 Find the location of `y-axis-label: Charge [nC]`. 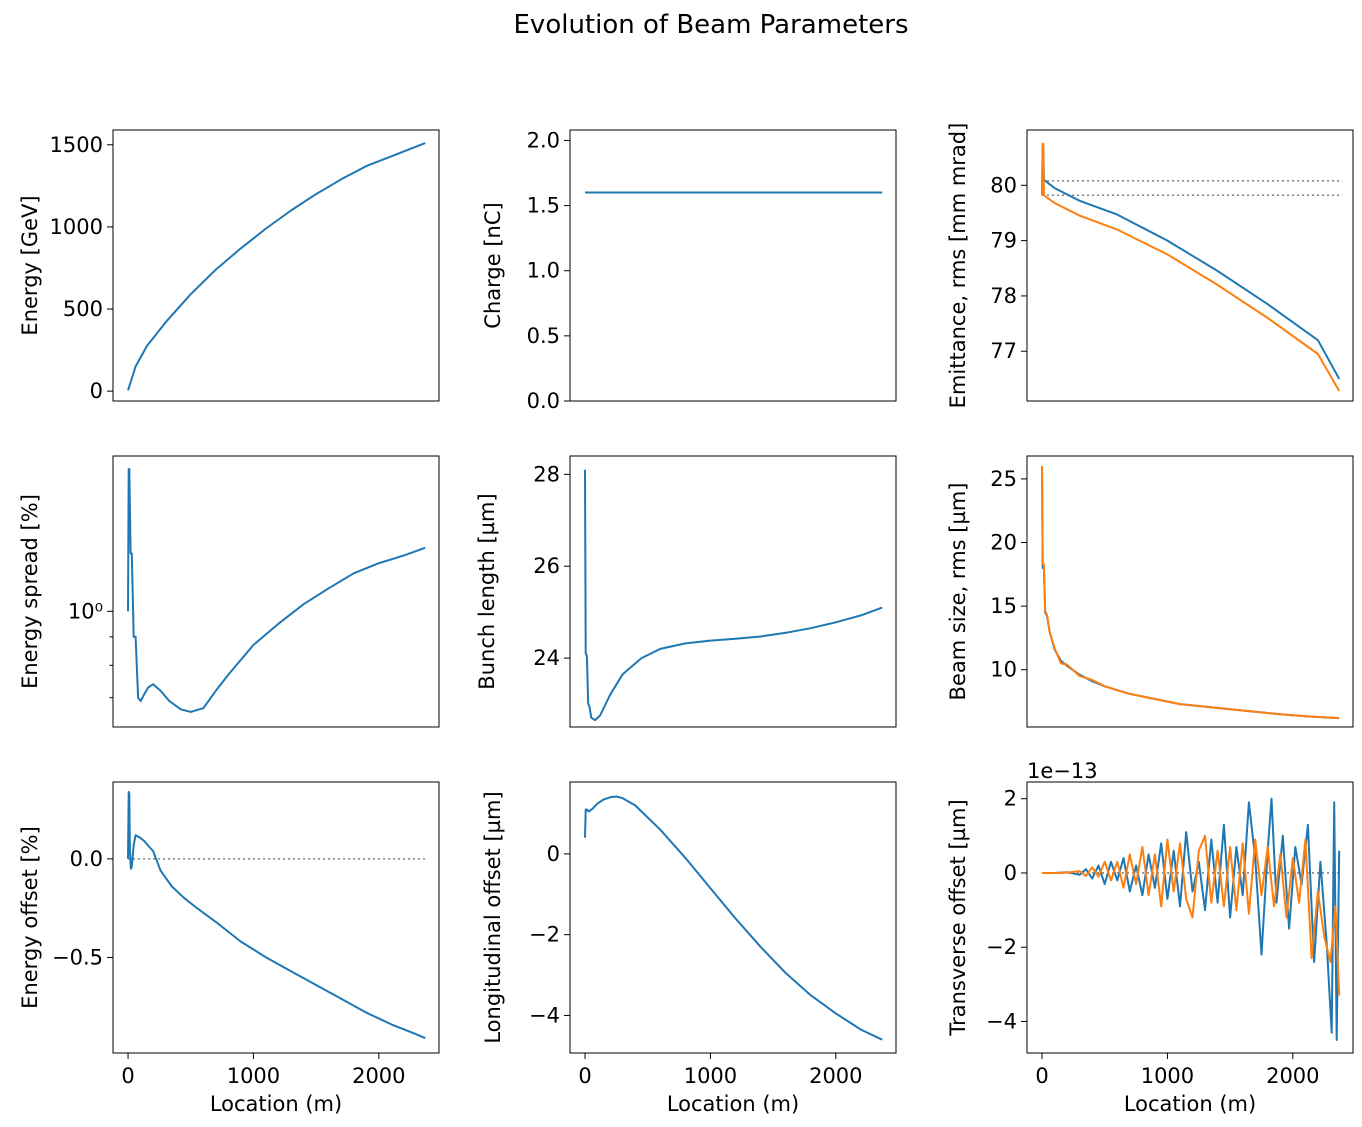

y-axis-label: Charge [nC] is located at coordinates (493, 265).